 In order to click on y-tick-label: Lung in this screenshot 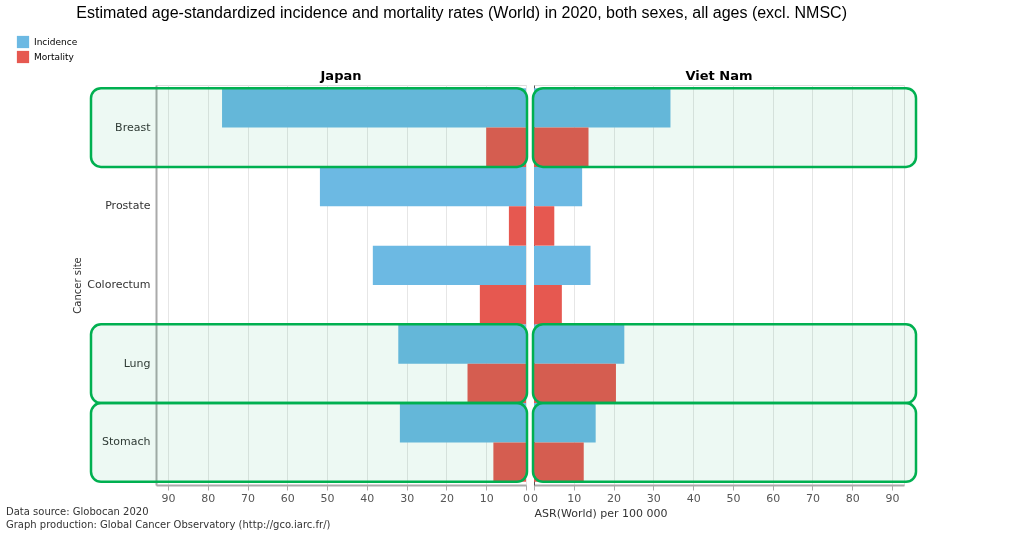, I will do `click(137, 363)`.